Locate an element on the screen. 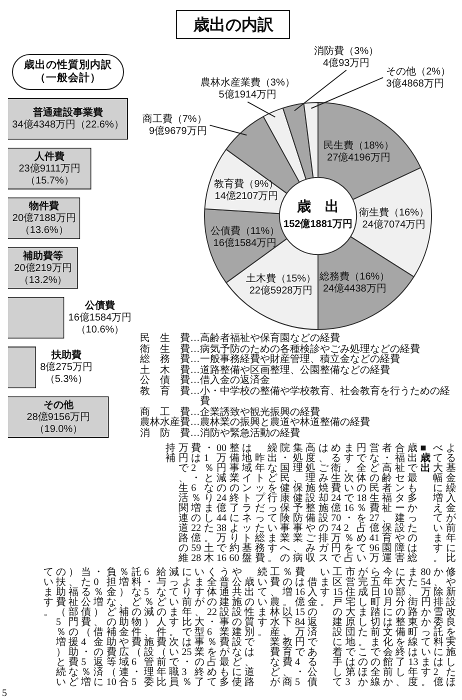 This screenshot has width=462, height=700. data-label: 34億4348万円（22.6%） is located at coordinates (68, 124).